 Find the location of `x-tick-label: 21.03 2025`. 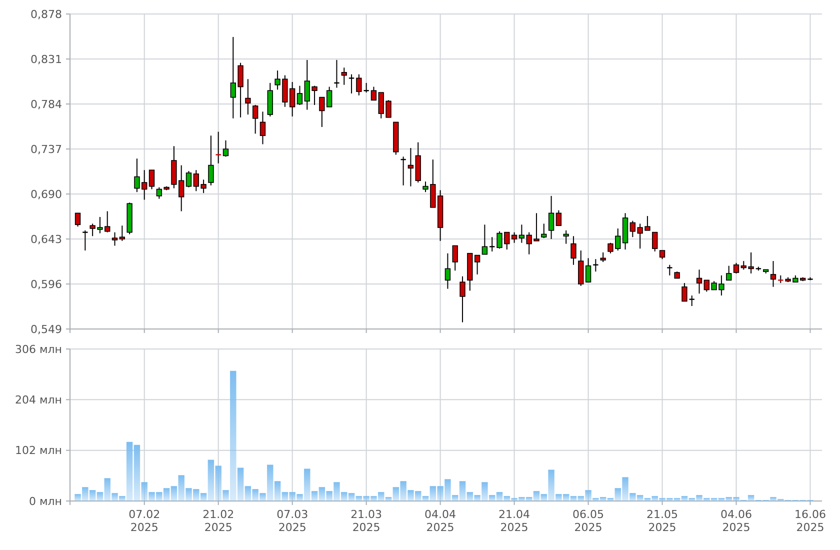

x-tick-label: 21.03 2025 is located at coordinates (366, 521).